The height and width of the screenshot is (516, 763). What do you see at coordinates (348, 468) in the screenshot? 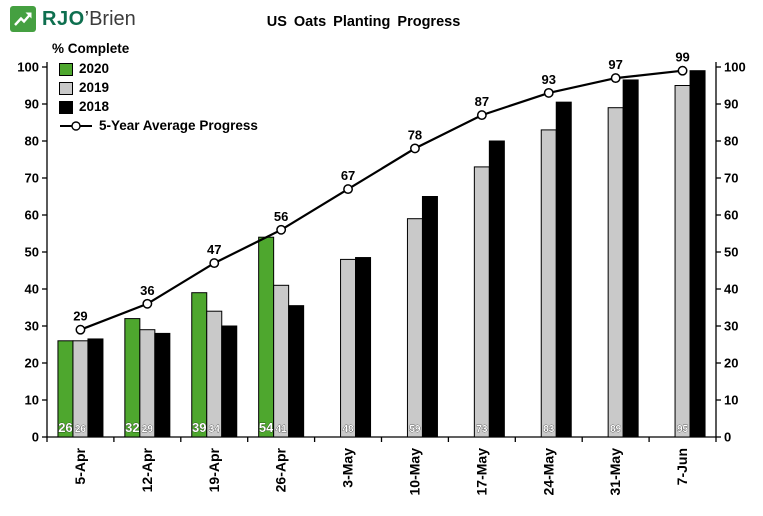
I see `x-tick-label: 3-May` at bounding box center [348, 468].